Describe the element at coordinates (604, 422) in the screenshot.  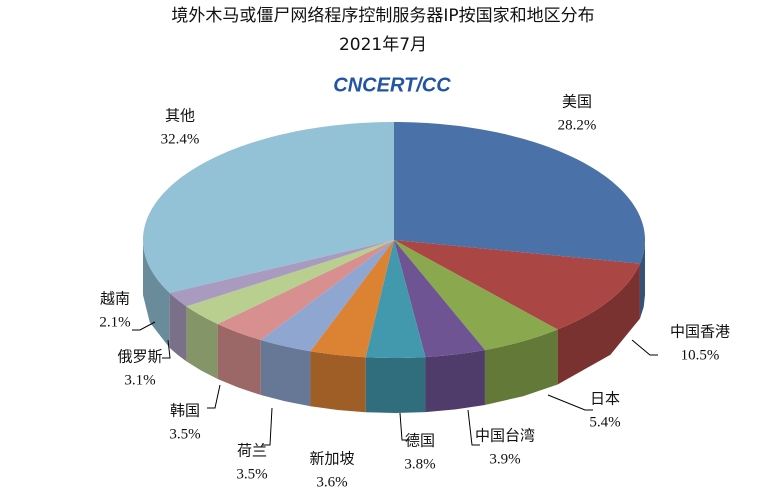
I see `value-label: 5.4%` at that location.